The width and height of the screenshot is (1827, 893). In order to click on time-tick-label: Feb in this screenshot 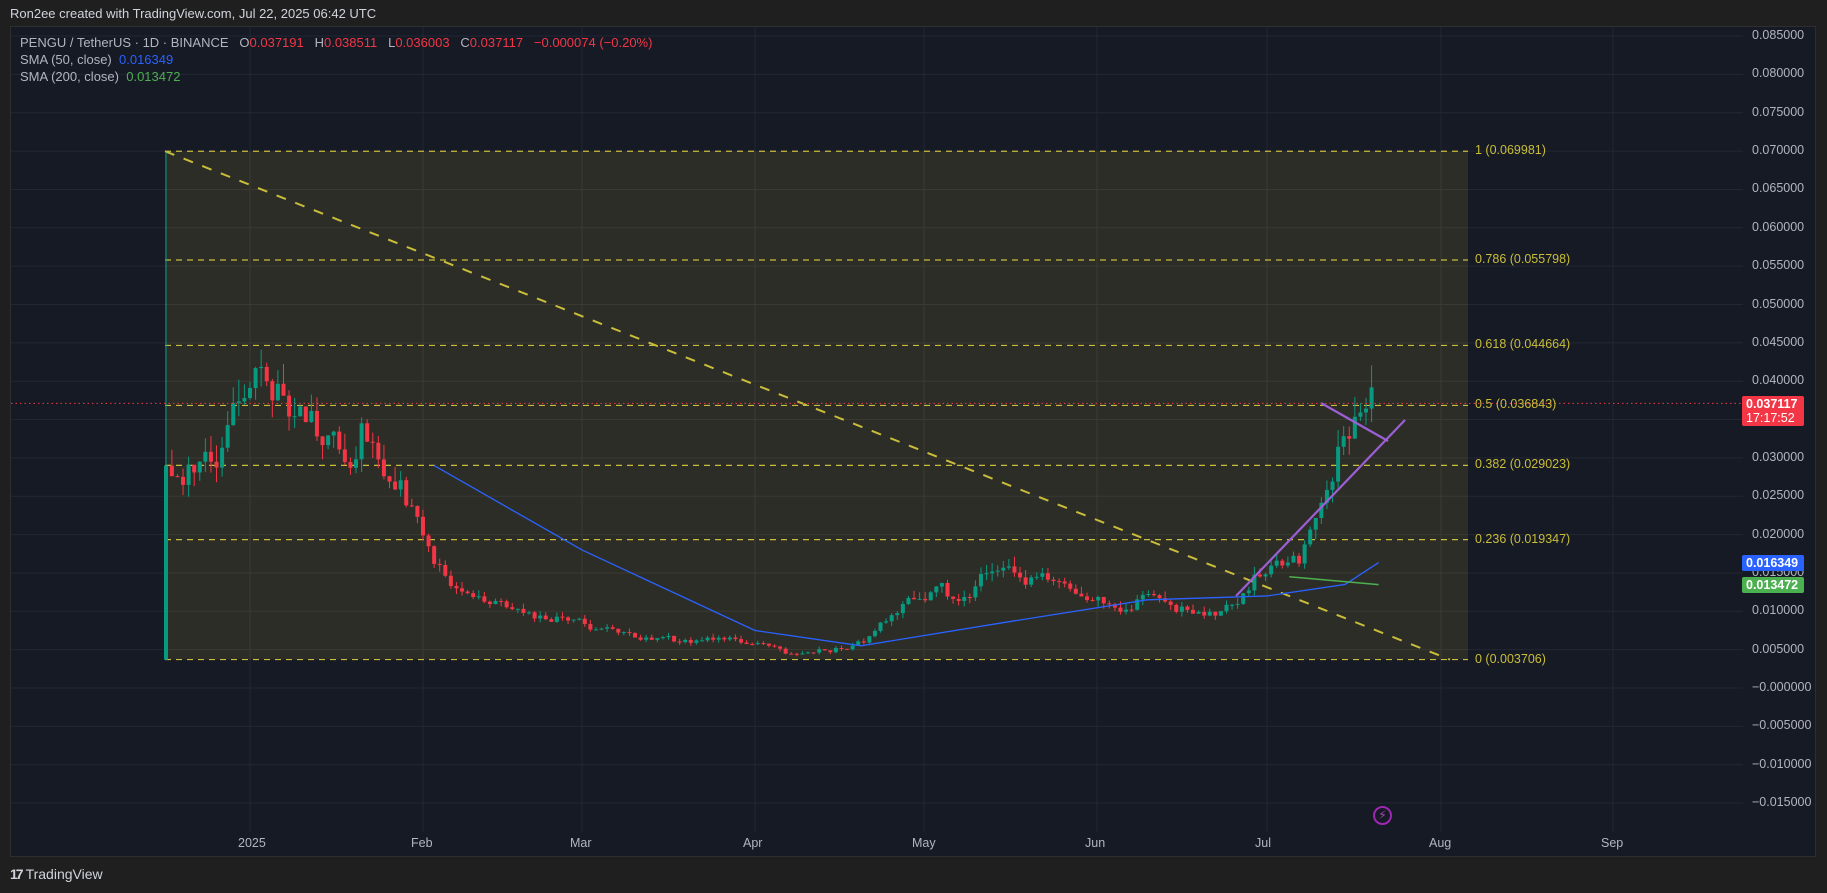, I will do `click(422, 843)`.